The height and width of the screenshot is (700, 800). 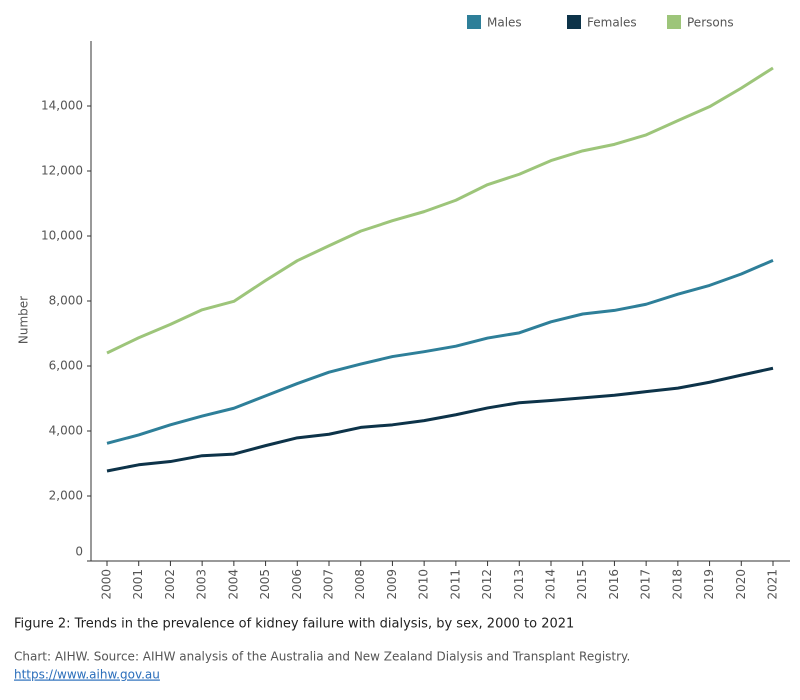 What do you see at coordinates (773, 584) in the screenshot?
I see `x-tick-label: 2021` at bounding box center [773, 584].